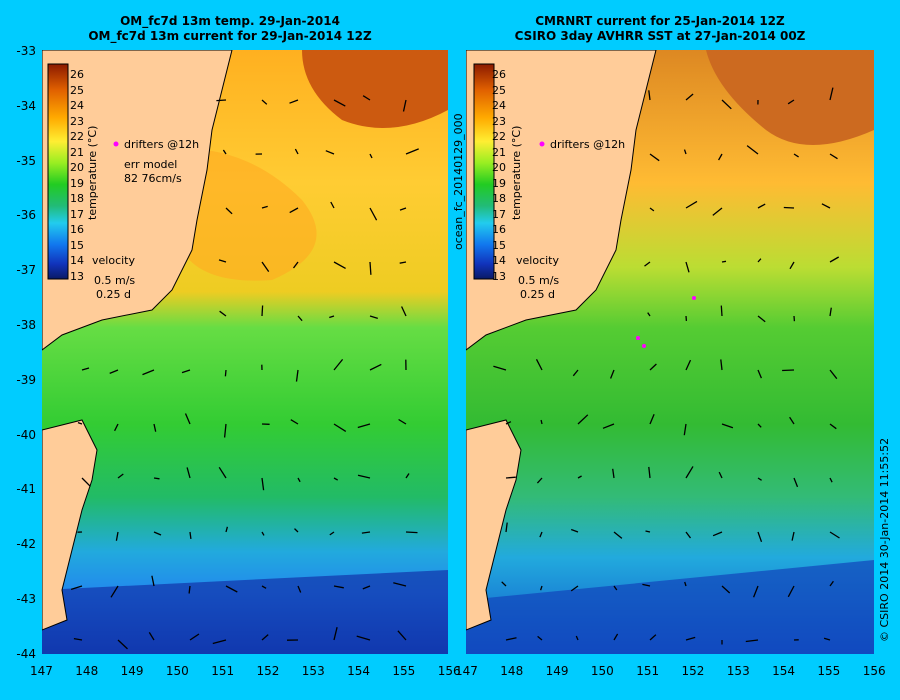  What do you see at coordinates (484, 171) in the screenshot?
I see `colorbar` at bounding box center [484, 171].